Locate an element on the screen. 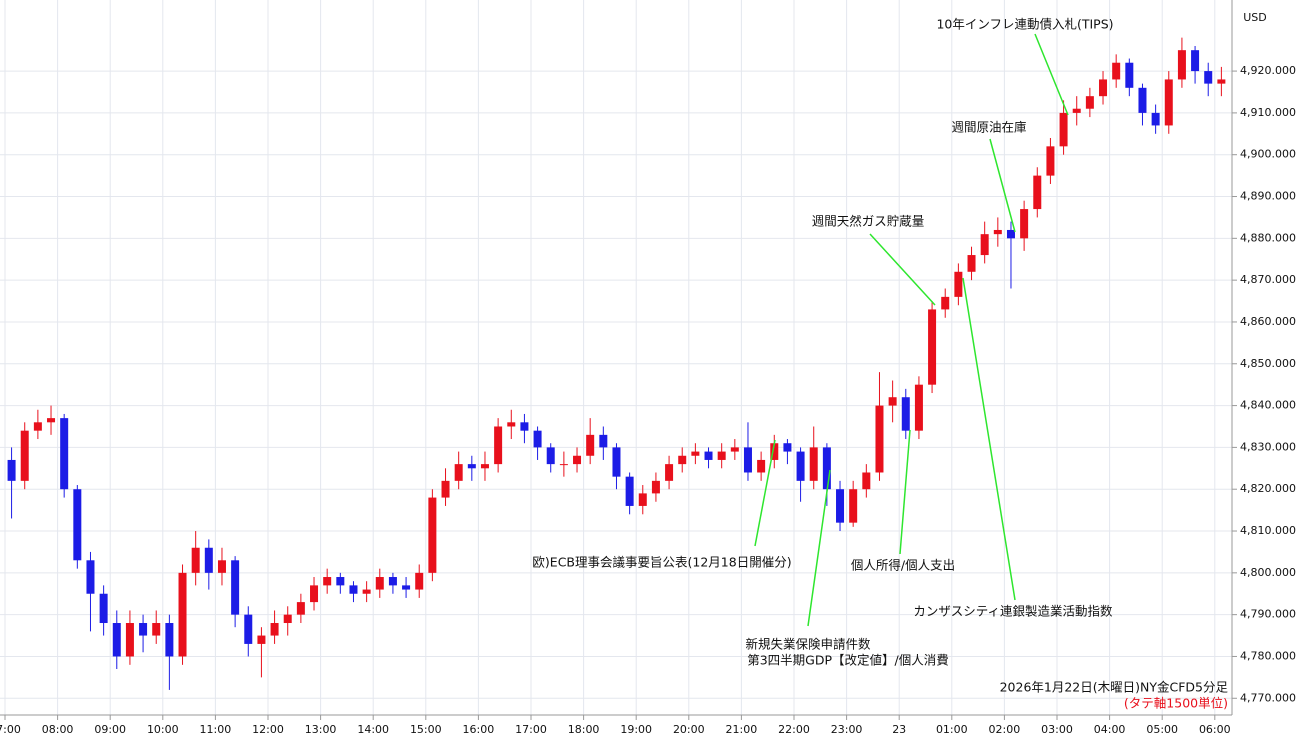 Image resolution: width=1300 pixels, height=745 pixels. subcaption: (タテ軸1500単位) is located at coordinates (1176, 703).